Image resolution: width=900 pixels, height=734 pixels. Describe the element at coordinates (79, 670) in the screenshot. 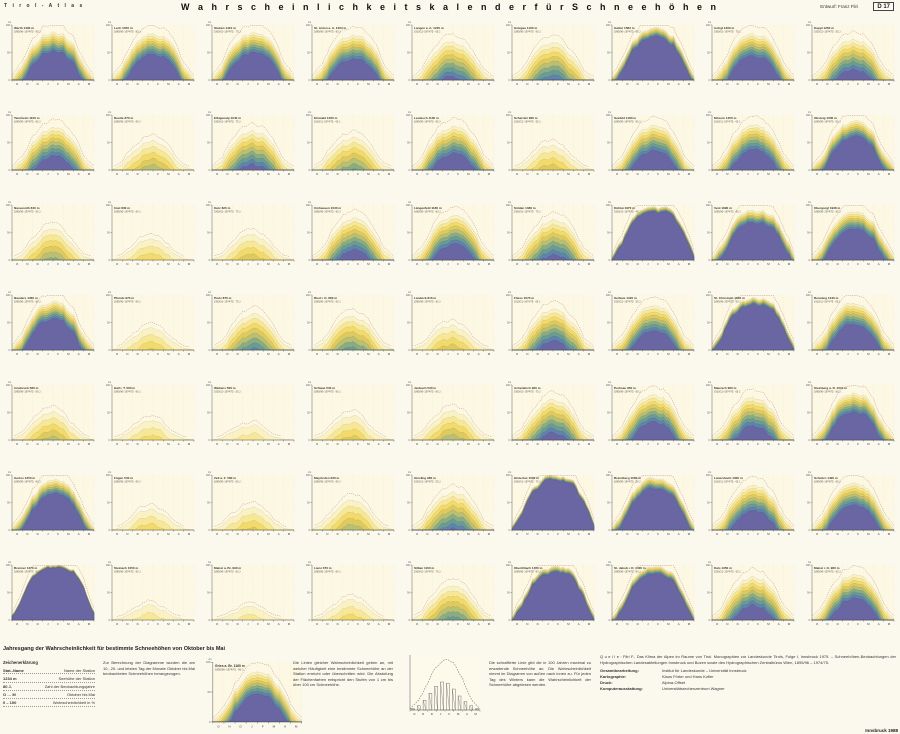

I see `legend-desc: Name der Station` at that location.